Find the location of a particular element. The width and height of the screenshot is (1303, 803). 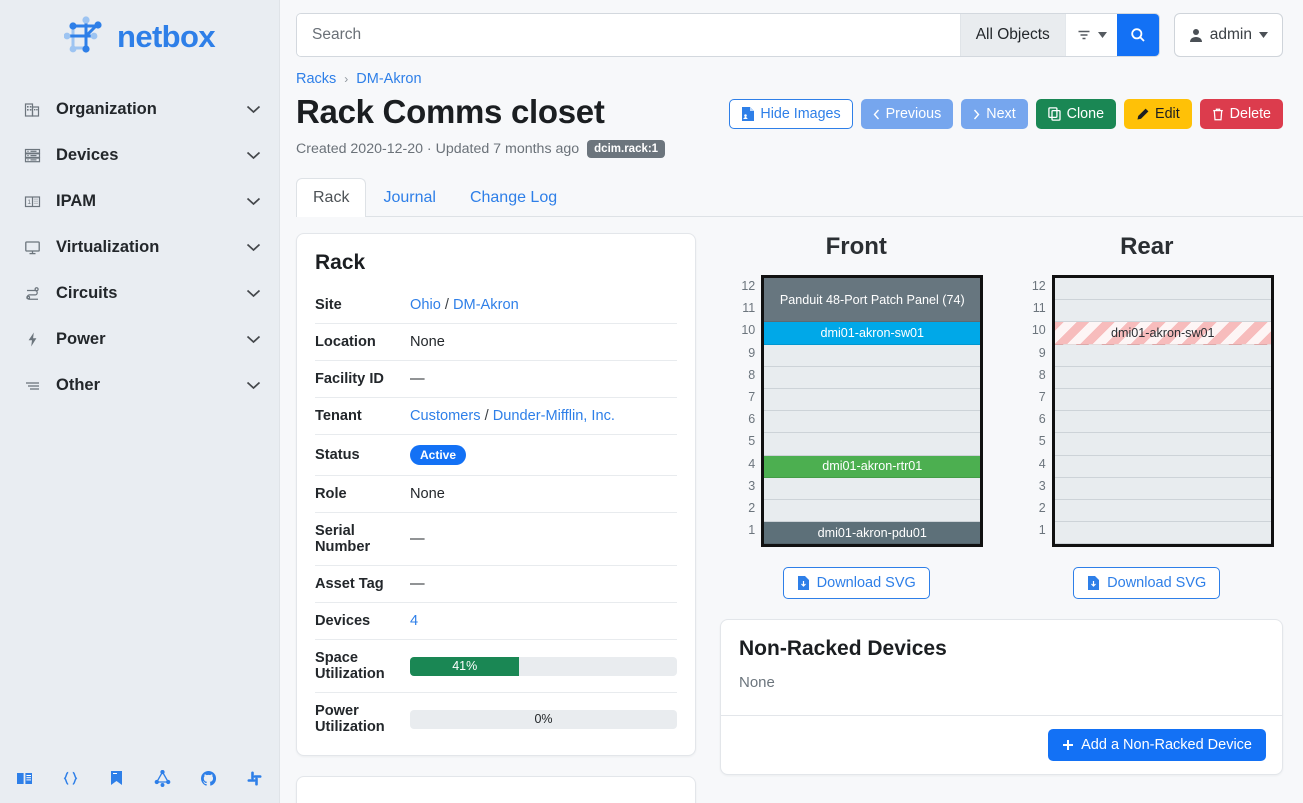

previous-label: Previous is located at coordinates (913, 113).